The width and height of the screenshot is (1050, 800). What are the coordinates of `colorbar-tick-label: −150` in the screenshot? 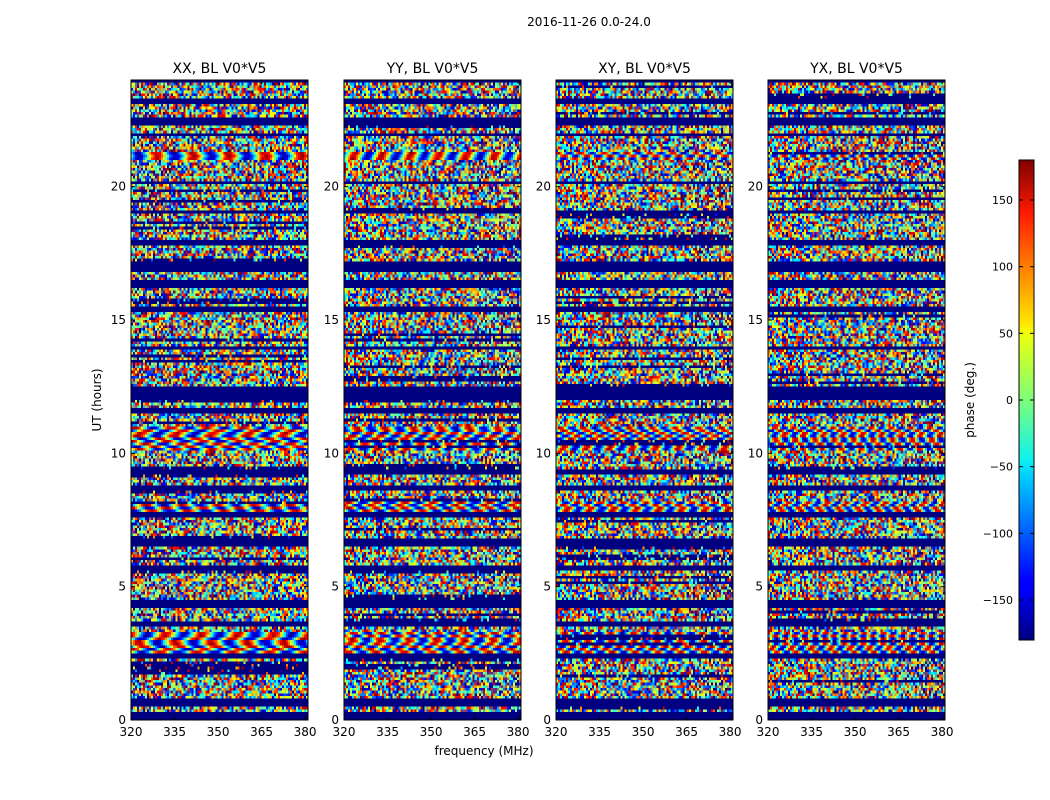 It's located at (998, 600).